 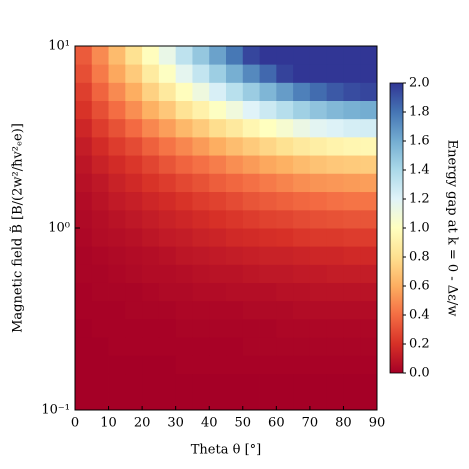 I want to click on x-tick-label: 70, so click(x=310, y=423).